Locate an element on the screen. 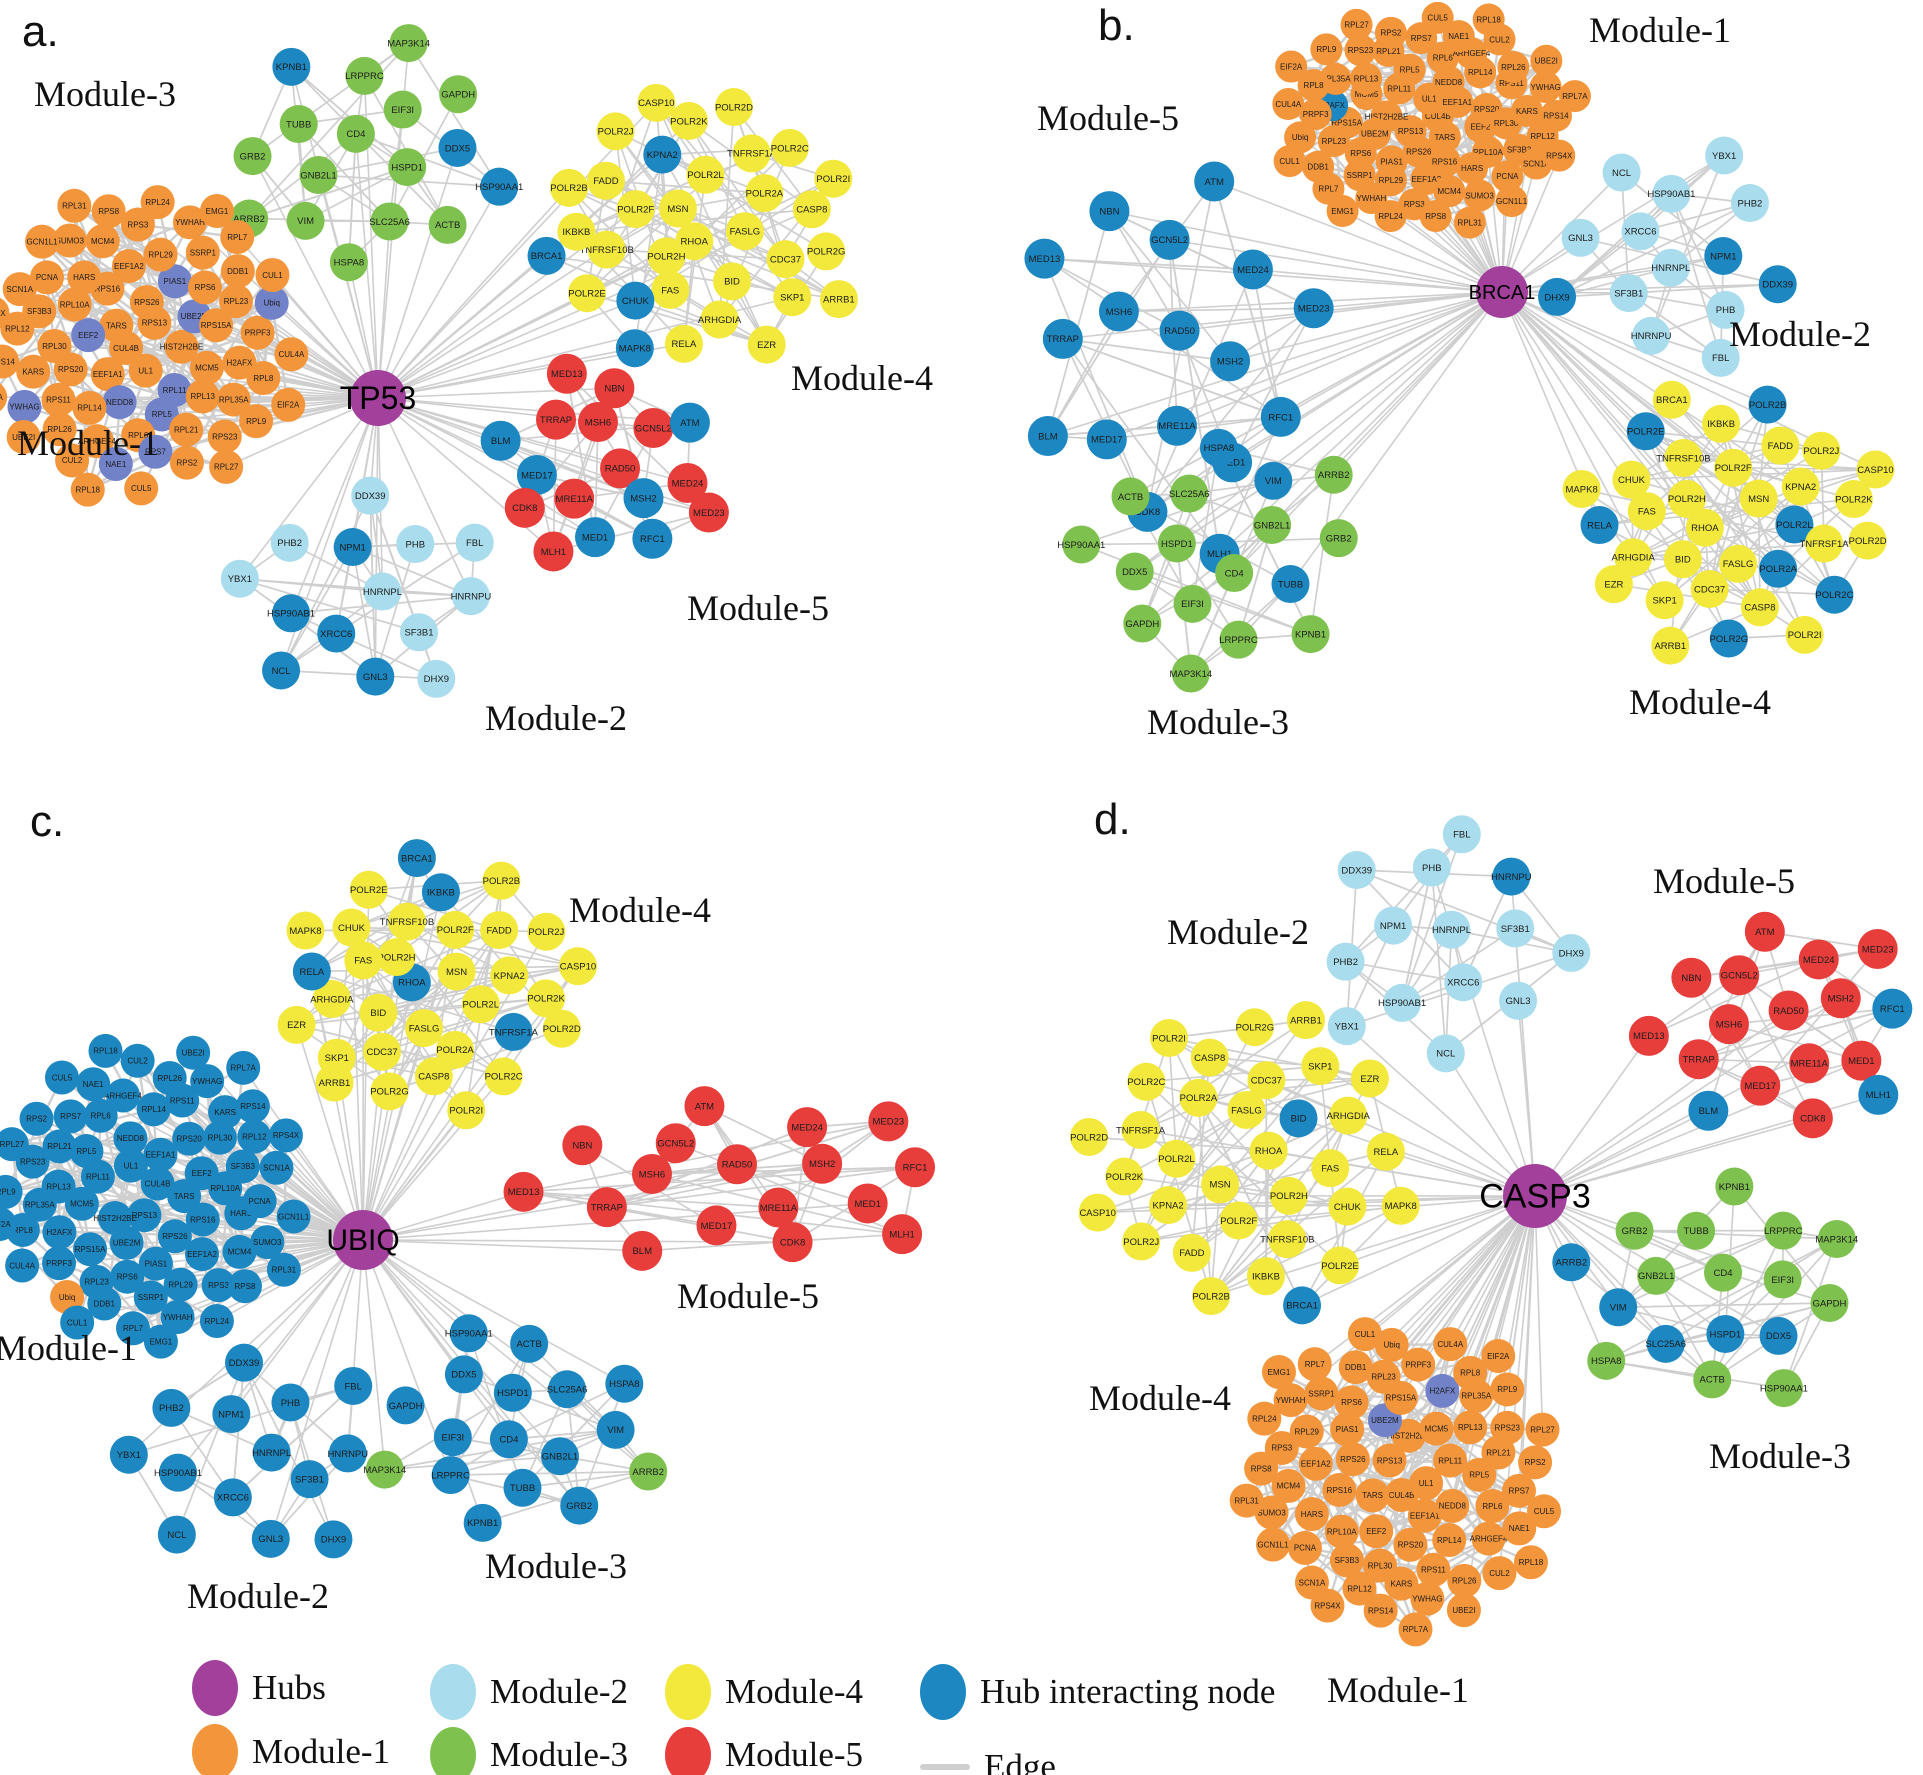 The width and height of the screenshot is (1923, 1775). node-MSH2: MSH2 is located at coordinates (1230, 361).